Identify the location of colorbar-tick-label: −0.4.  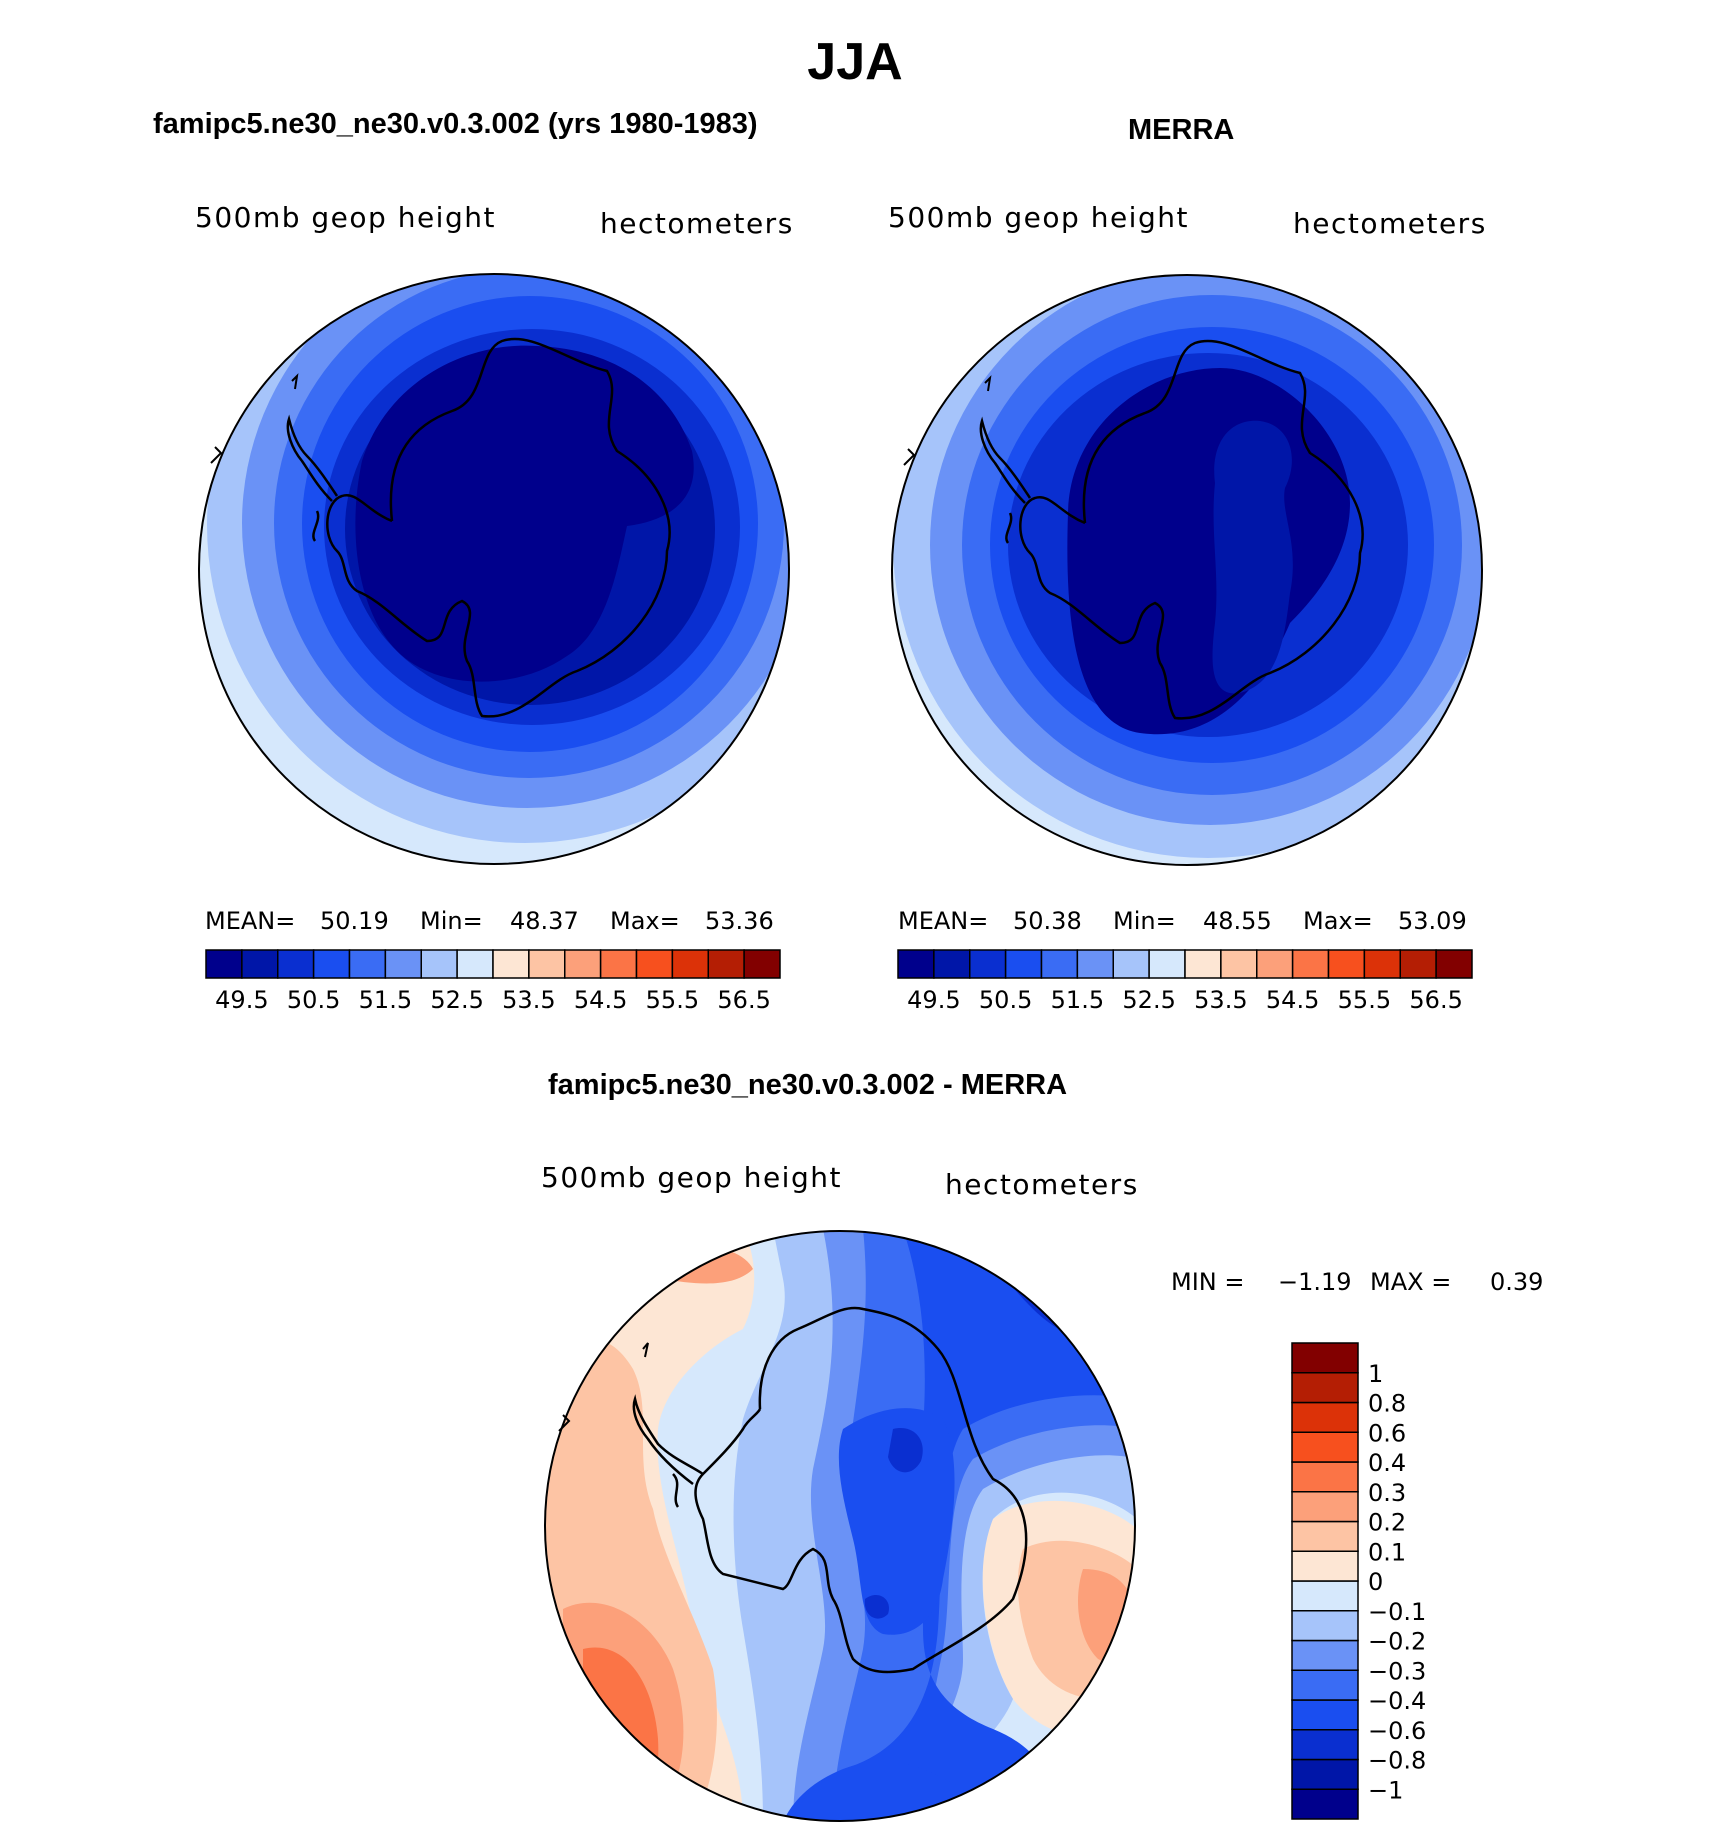
(1397, 1701).